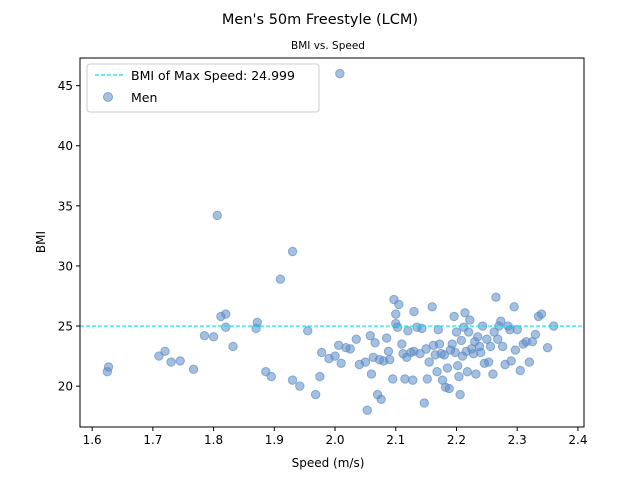  What do you see at coordinates (328, 46) in the screenshot?
I see `chart-subtitle: BMI vs. Speed` at bounding box center [328, 46].